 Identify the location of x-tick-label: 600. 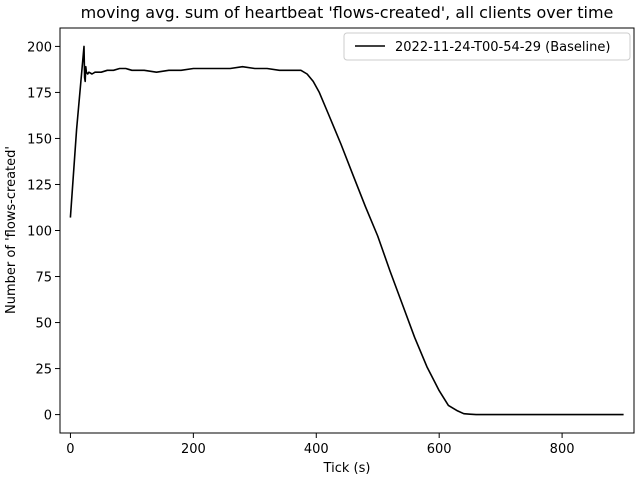
(439, 449).